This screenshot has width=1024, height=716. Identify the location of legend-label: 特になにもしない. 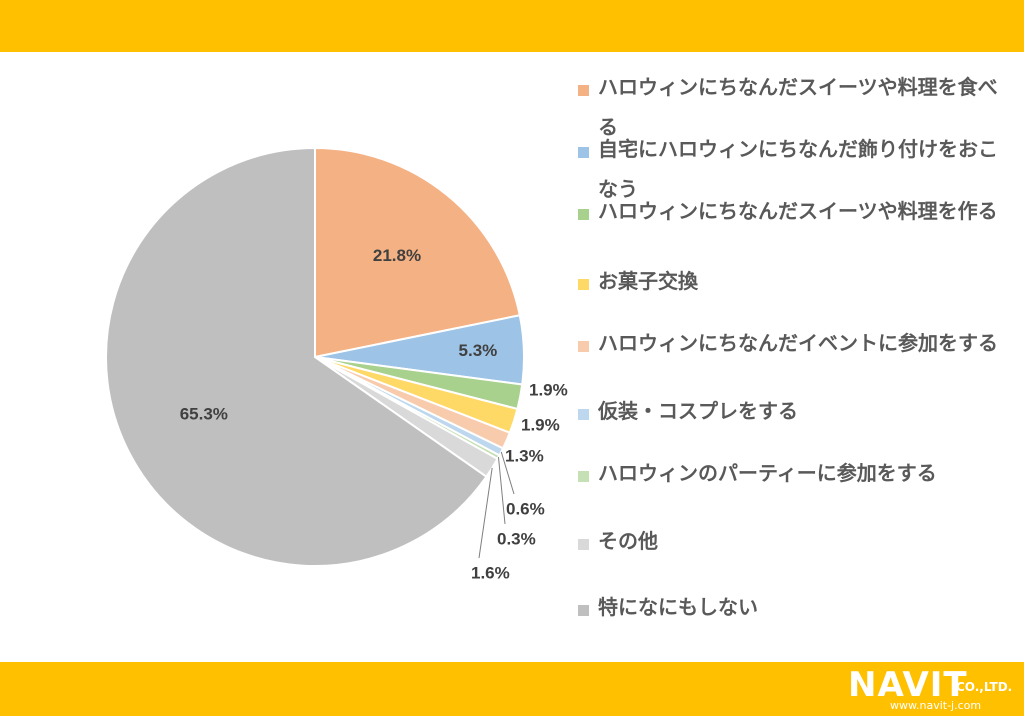
(678, 607).